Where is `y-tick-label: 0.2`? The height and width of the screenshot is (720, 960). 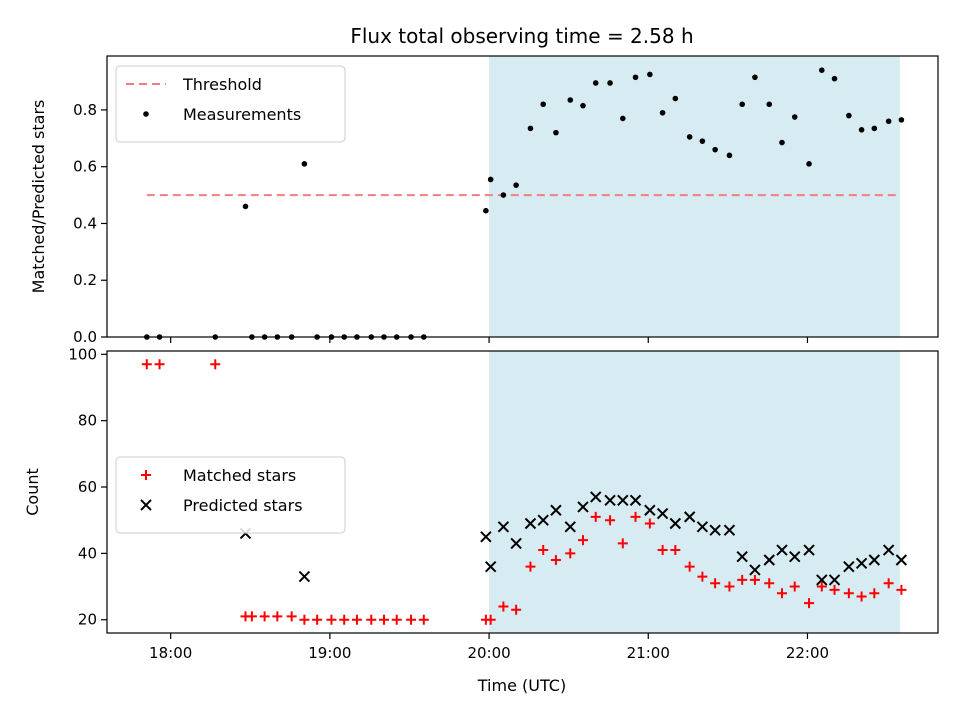 y-tick-label: 0.2 is located at coordinates (85, 280).